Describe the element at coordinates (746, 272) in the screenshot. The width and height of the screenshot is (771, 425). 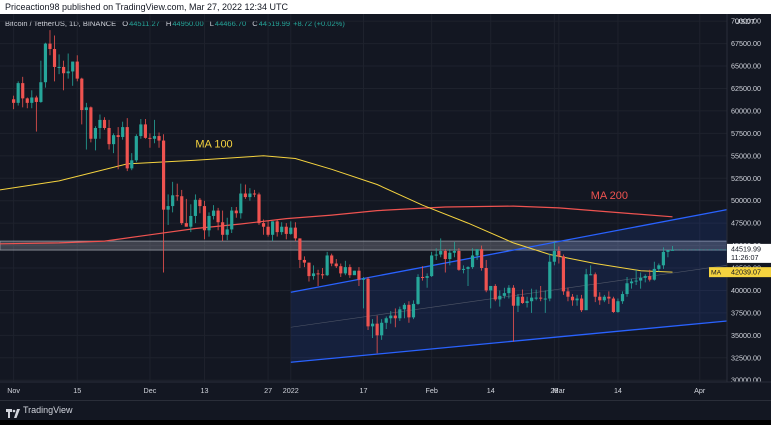
I see `ma-value-tag-text: 42039.07` at that location.